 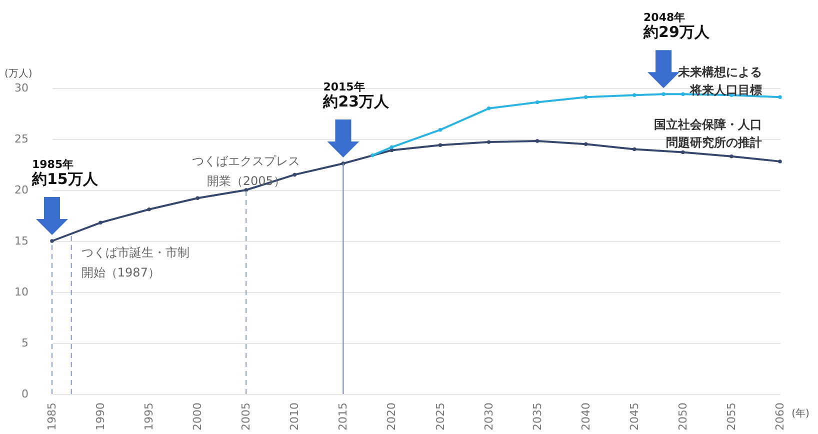 I want to click on x-tick-label: 2030, so click(x=489, y=416).